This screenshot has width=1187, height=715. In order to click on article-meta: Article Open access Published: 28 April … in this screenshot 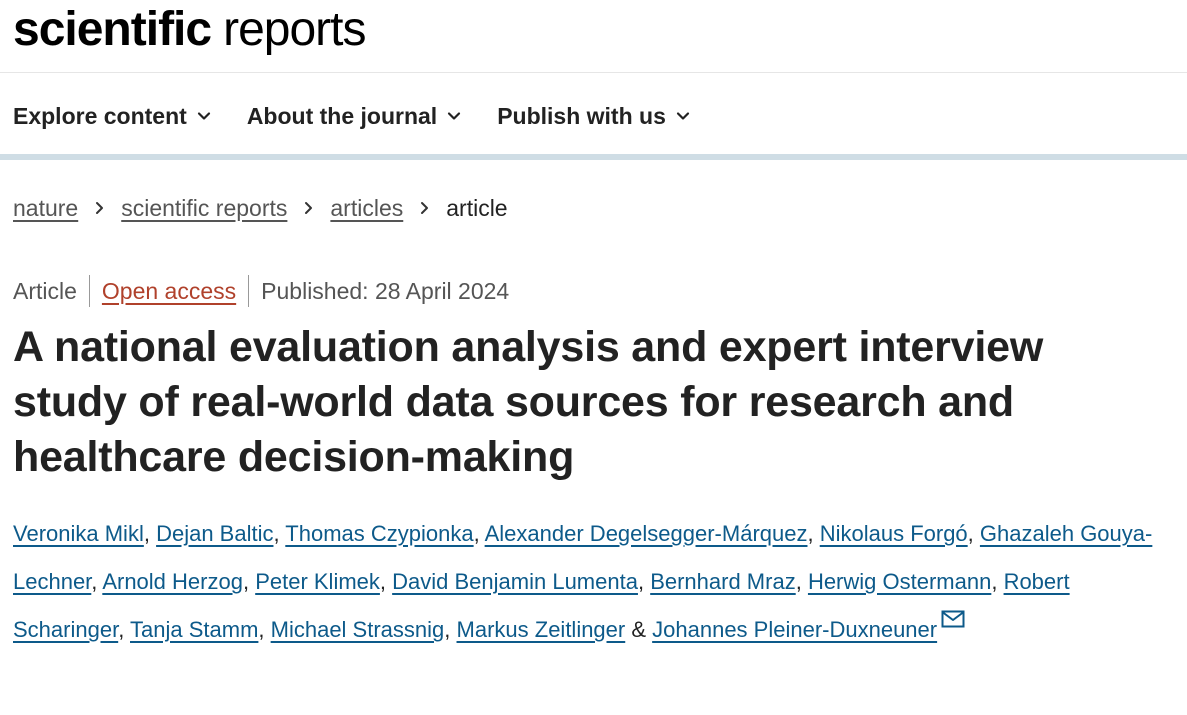, I will do `click(261, 291)`.